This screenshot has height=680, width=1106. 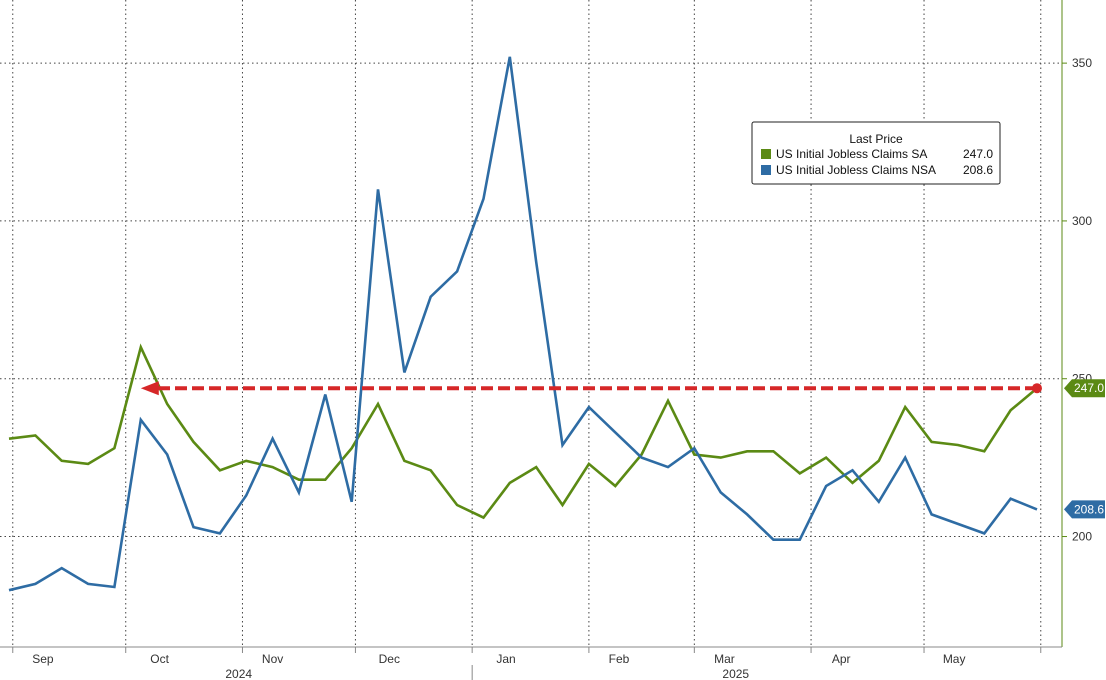 I want to click on x-year-label: 2025, so click(x=735, y=673).